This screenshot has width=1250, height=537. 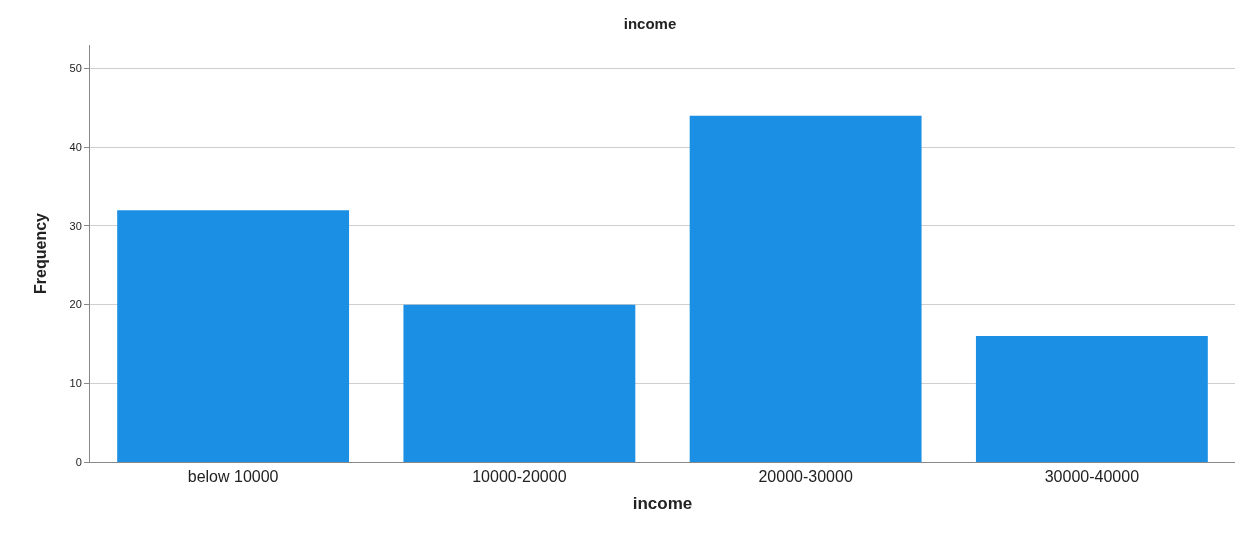 What do you see at coordinates (75, 383) in the screenshot?
I see `y-tick-label: 10` at bounding box center [75, 383].